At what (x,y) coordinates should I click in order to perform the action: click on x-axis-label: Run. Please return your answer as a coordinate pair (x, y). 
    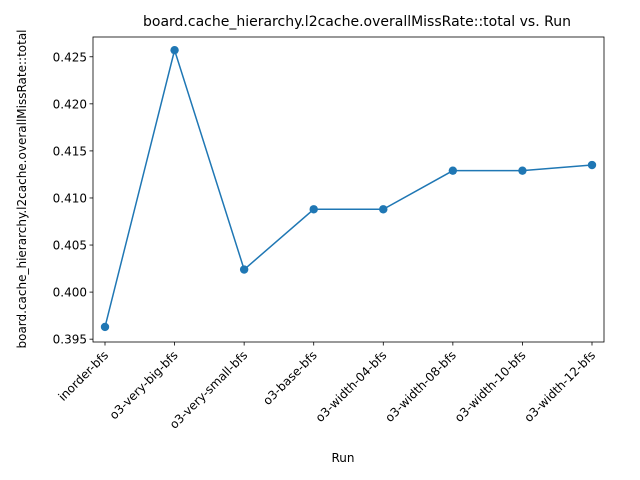
    Looking at the image, I should click on (342, 458).